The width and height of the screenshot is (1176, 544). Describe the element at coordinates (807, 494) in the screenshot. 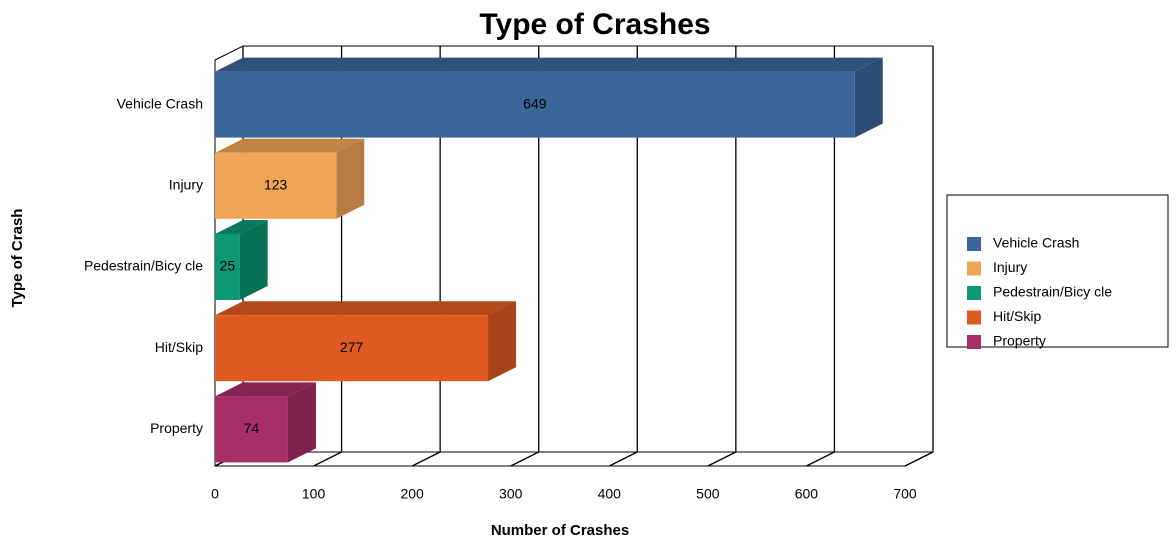

I see `x-tick-label: 600` at that location.